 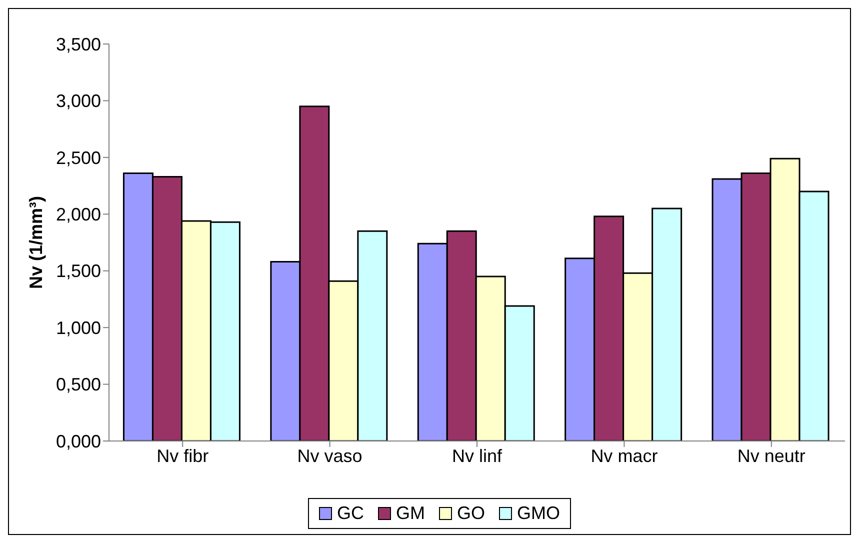 What do you see at coordinates (624, 456) in the screenshot?
I see `x-tick-label: Nv macr` at bounding box center [624, 456].